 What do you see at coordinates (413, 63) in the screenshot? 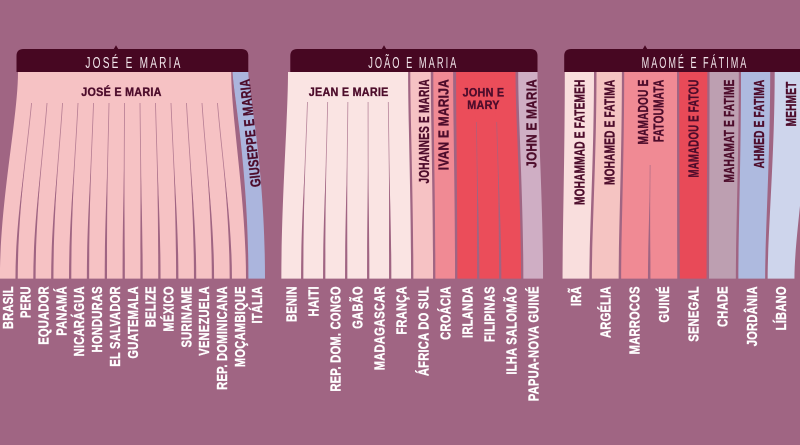
I see `svg-text: JOÃO E MARIA` at bounding box center [413, 63].